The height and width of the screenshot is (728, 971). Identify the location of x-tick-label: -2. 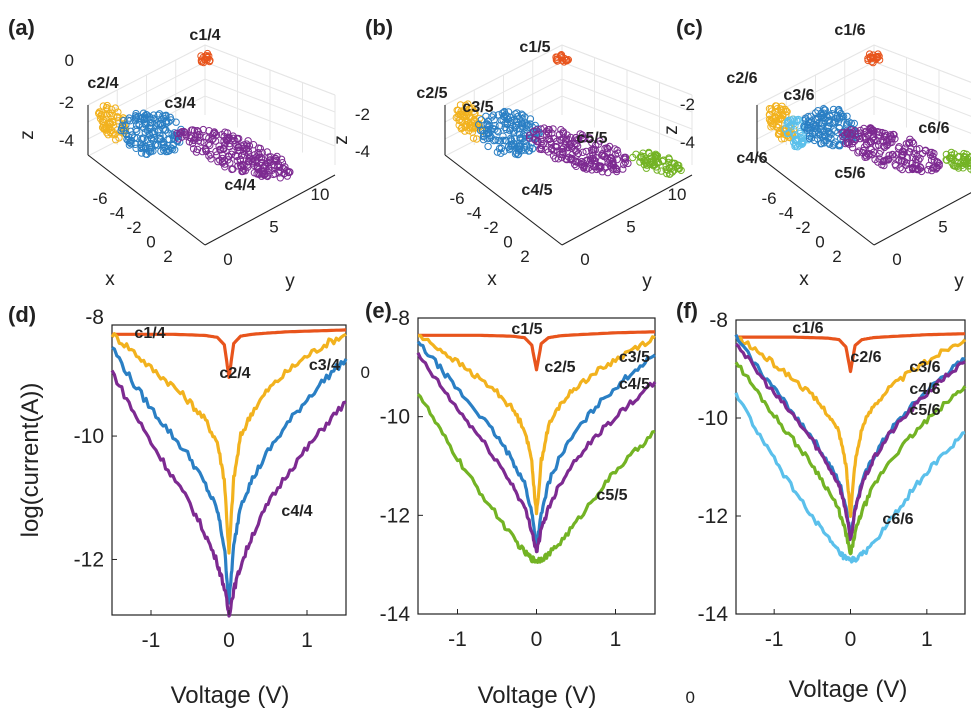
(133, 227).